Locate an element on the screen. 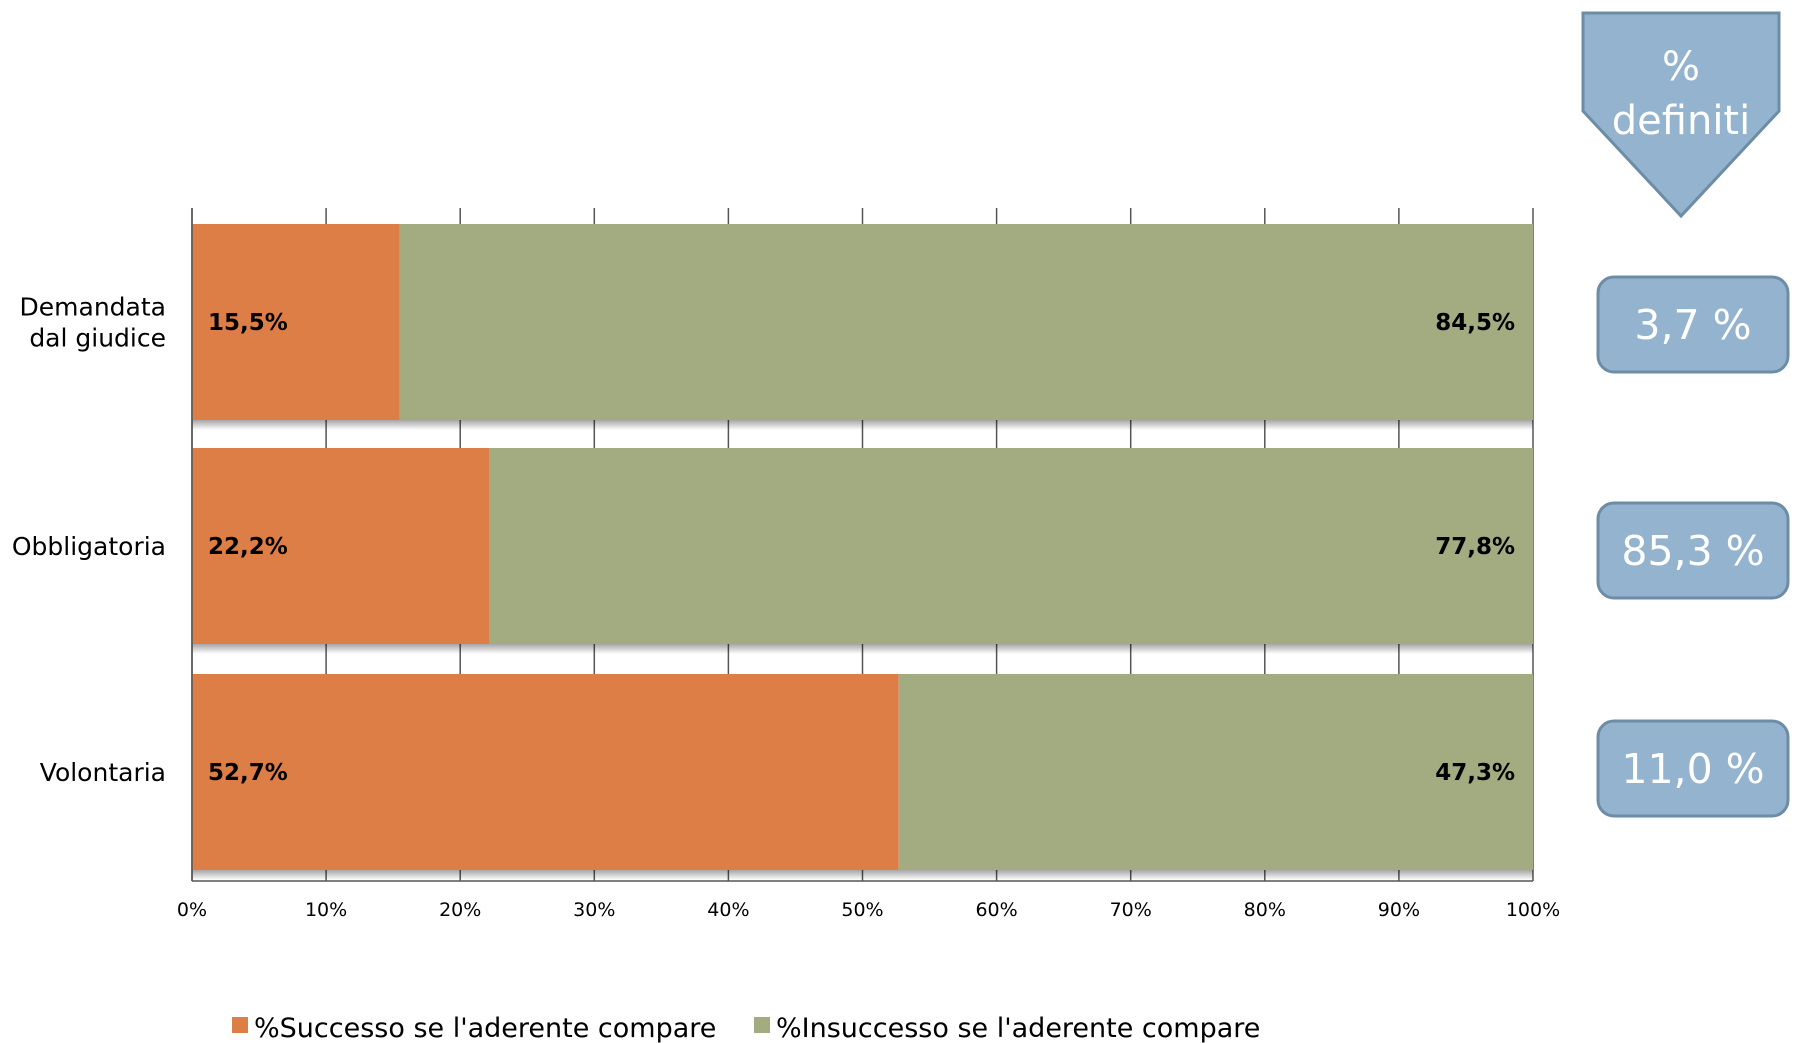 This screenshot has width=1797, height=1043. legend-item-0: %Successo se l'aderente compare is located at coordinates (474, 1028).